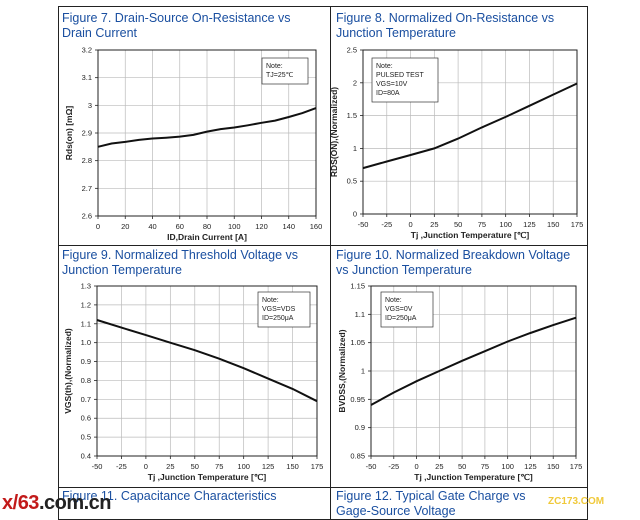 The image size is (640, 520). What do you see at coordinates (399, 309) in the screenshot?
I see `fig10-note-text: VGS=0V` at bounding box center [399, 309].